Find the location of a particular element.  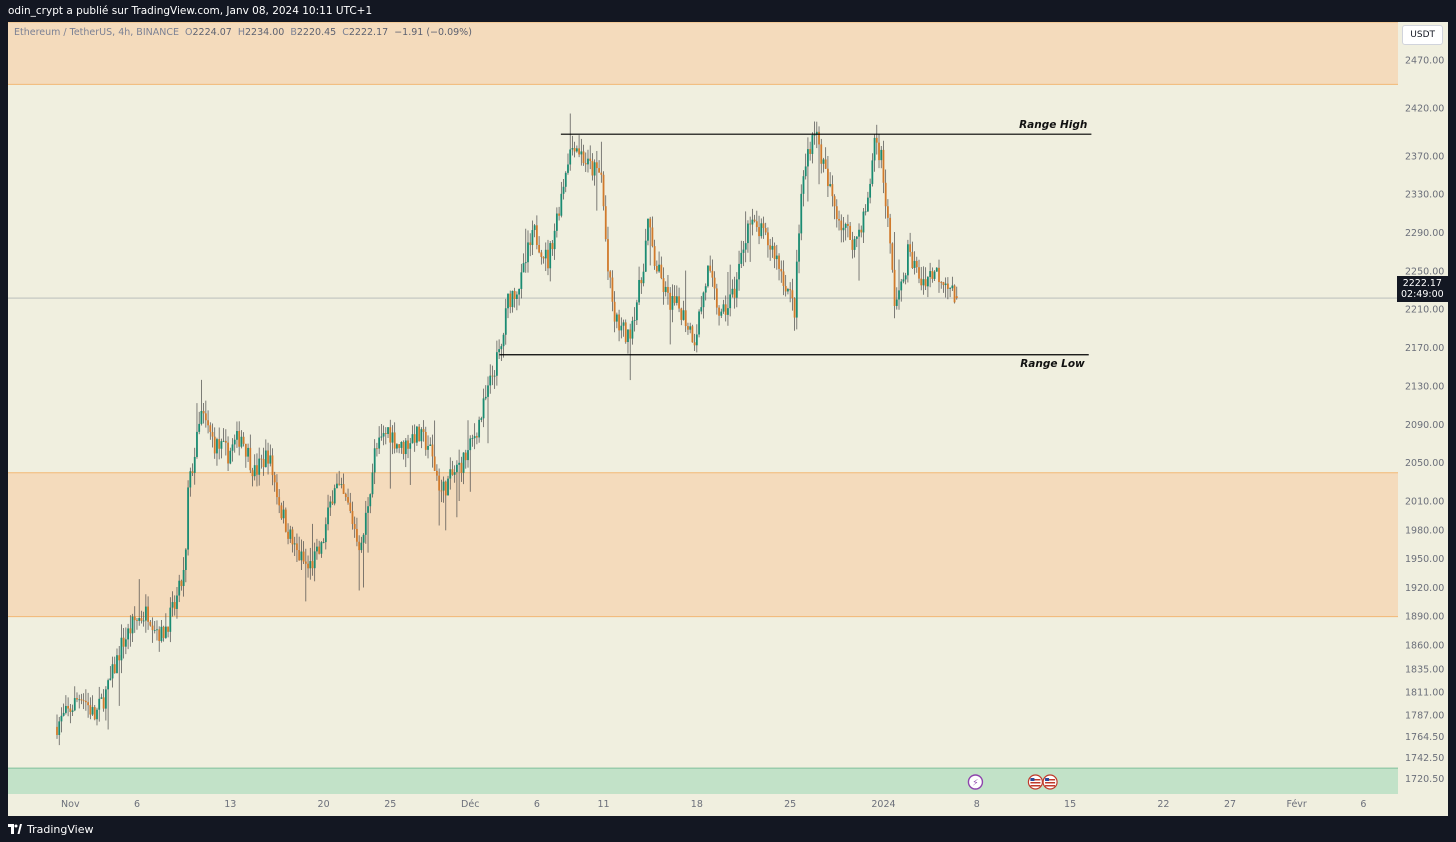

price-tick-label: 2090.00 is located at coordinates (1424, 425).